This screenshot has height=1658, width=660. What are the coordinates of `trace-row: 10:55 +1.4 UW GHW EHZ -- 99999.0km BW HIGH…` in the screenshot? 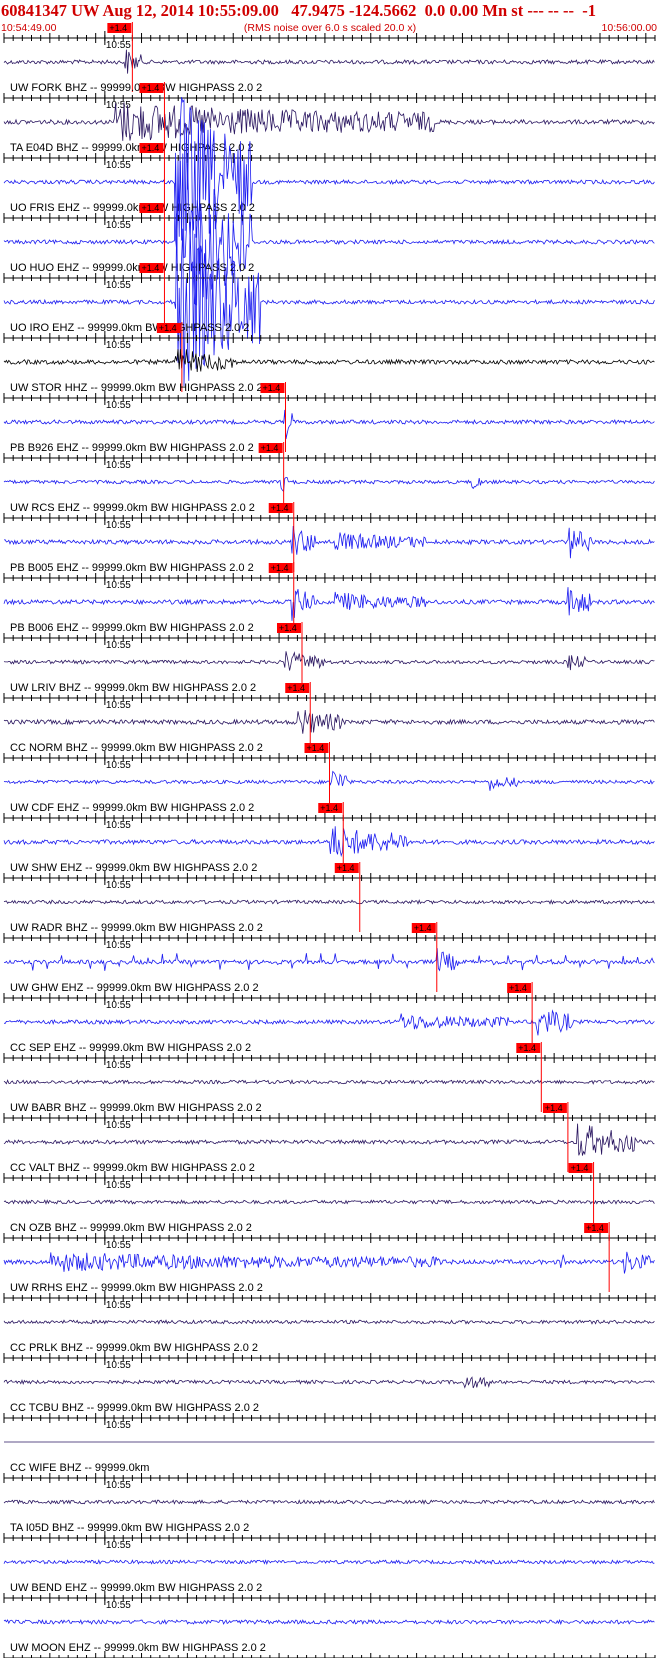 It's located at (329, 958).